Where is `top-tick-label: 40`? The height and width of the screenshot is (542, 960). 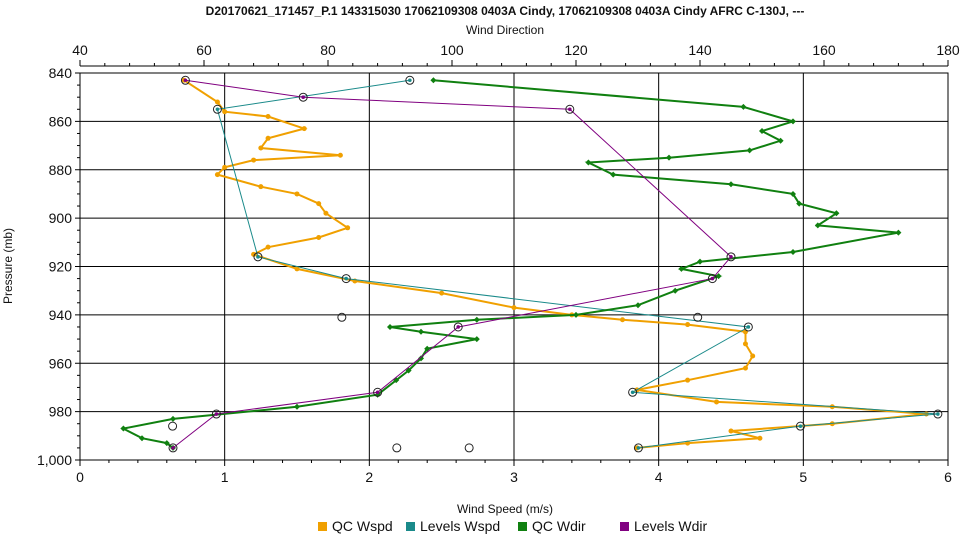 top-tick-label: 40 is located at coordinates (80, 50).